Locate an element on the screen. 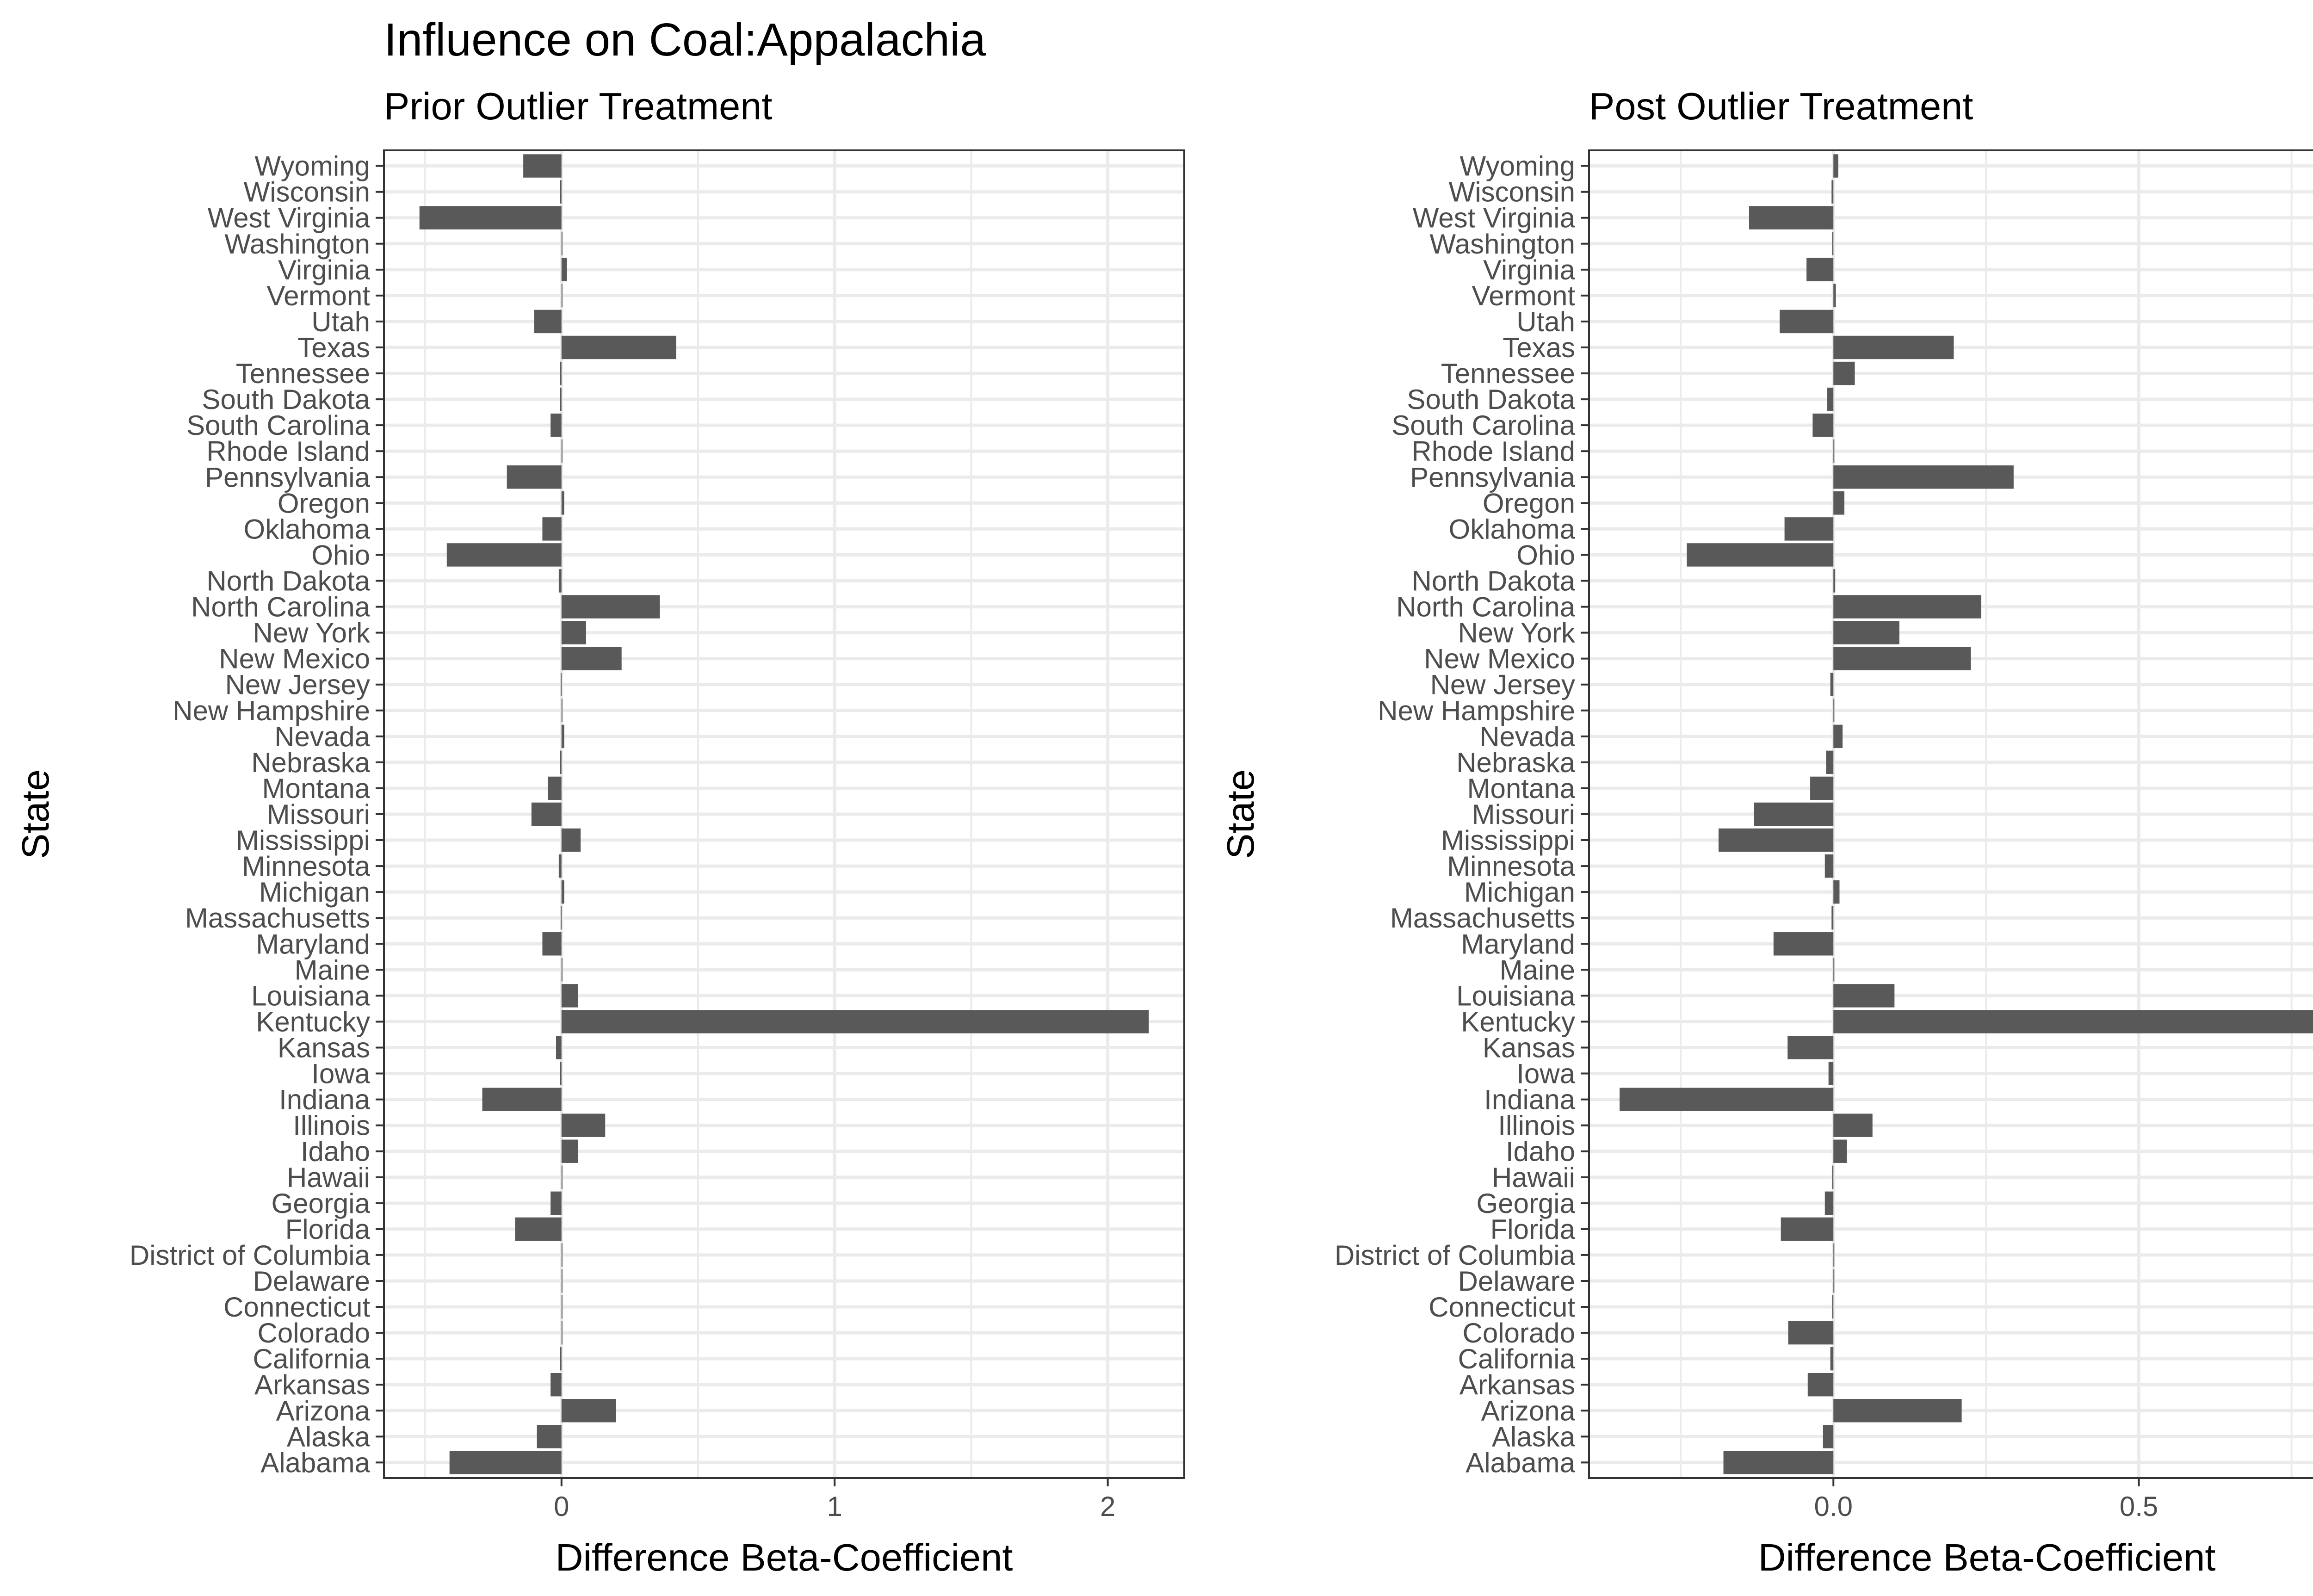 The height and width of the screenshot is (1596, 2313). y-tick-label: Minnesota is located at coordinates (1511, 867).